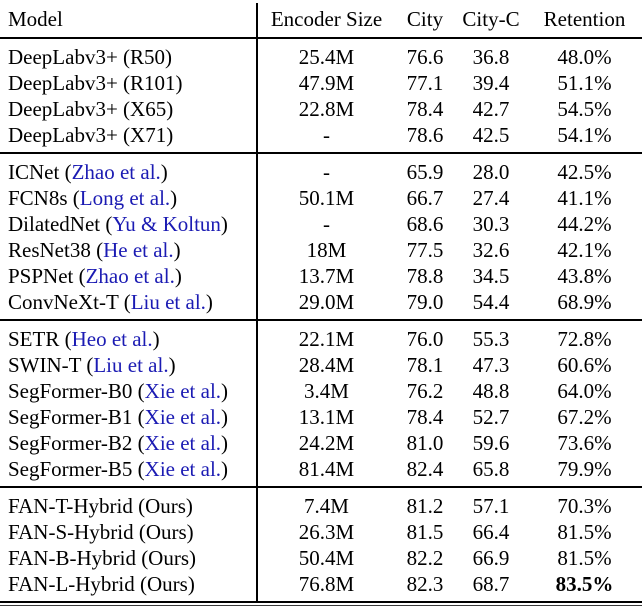 The height and width of the screenshot is (608, 642). I want to click on citation-link: Yu & Koltun, so click(166, 224).